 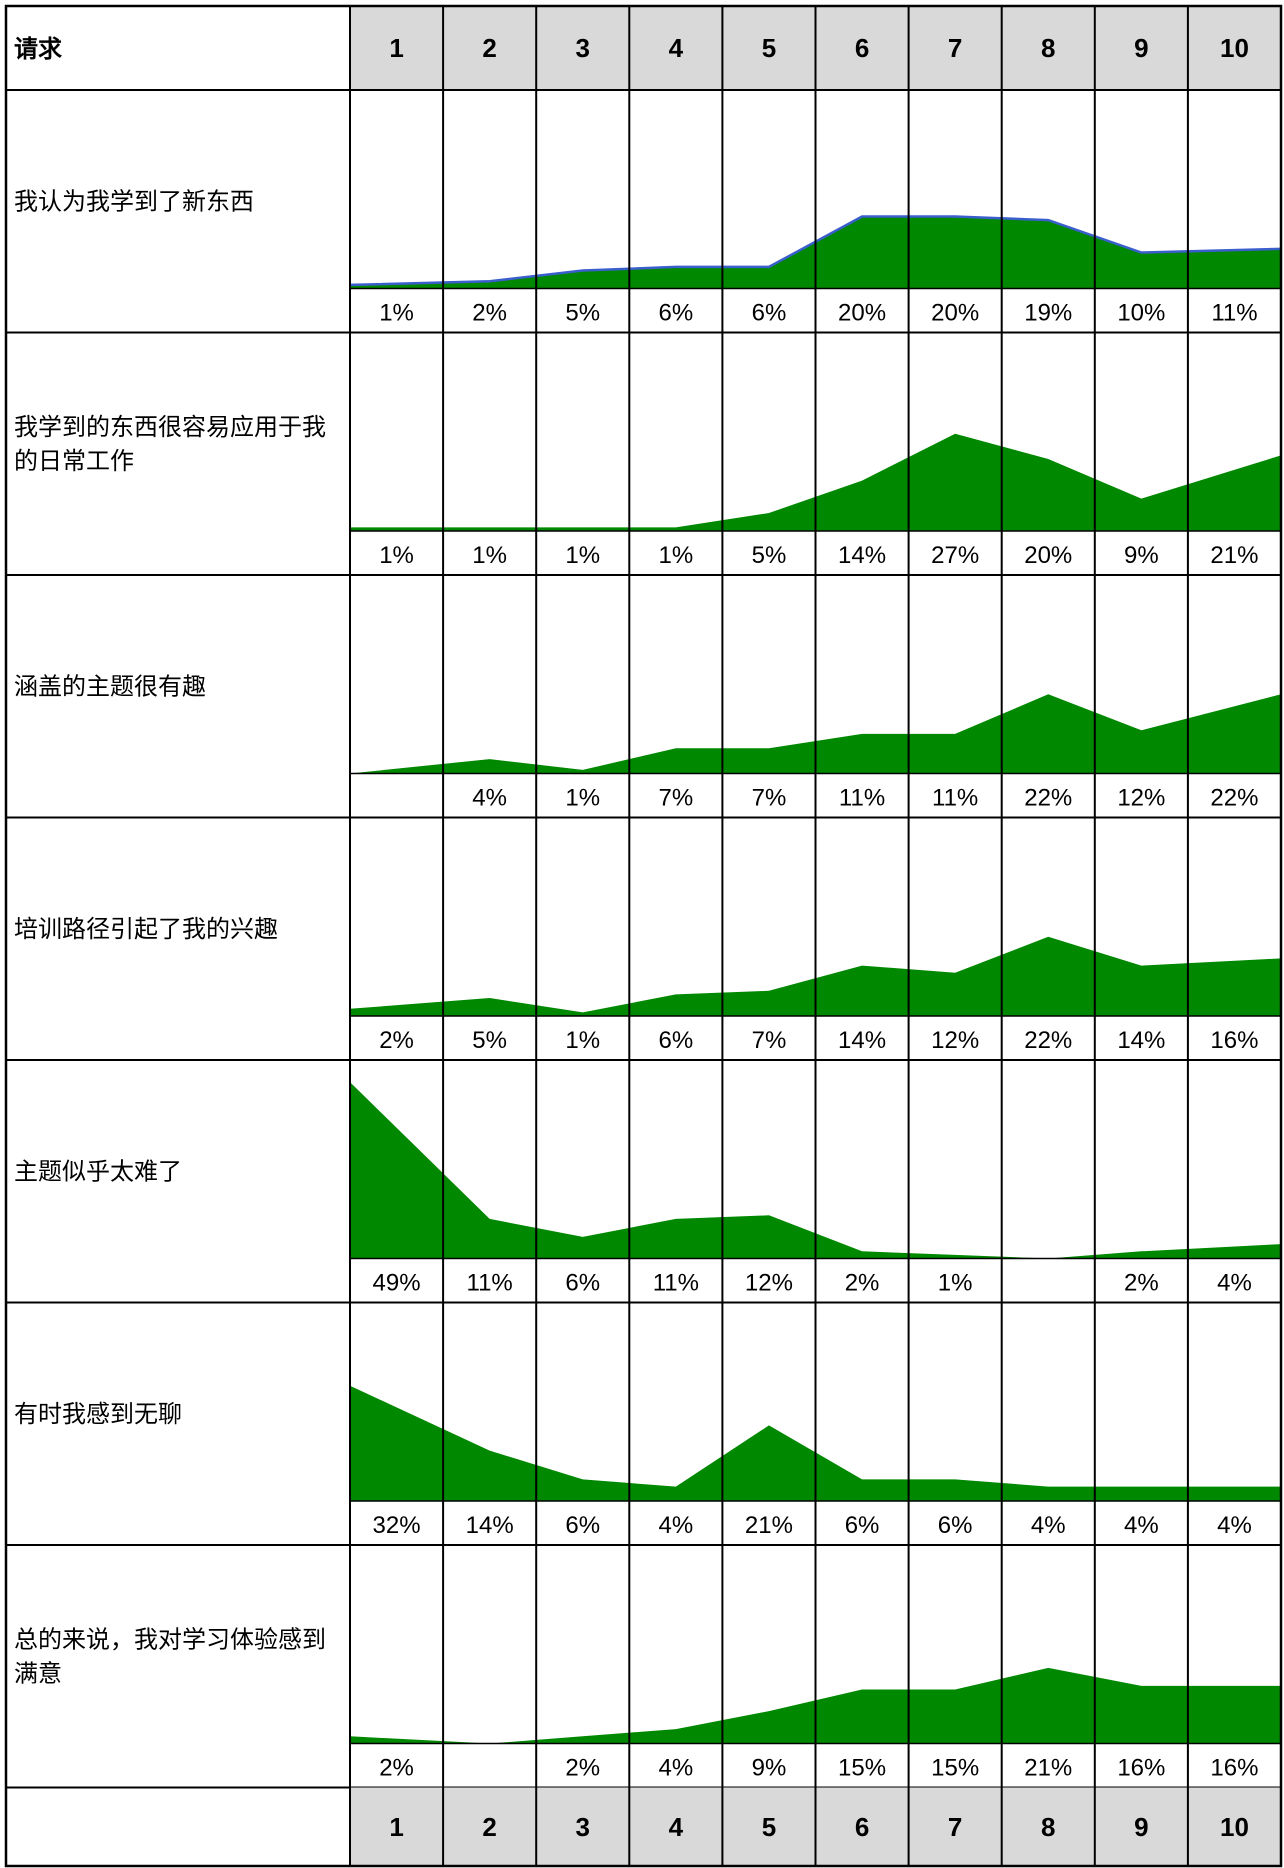 I want to click on data-label: 27%, so click(x=955, y=555).